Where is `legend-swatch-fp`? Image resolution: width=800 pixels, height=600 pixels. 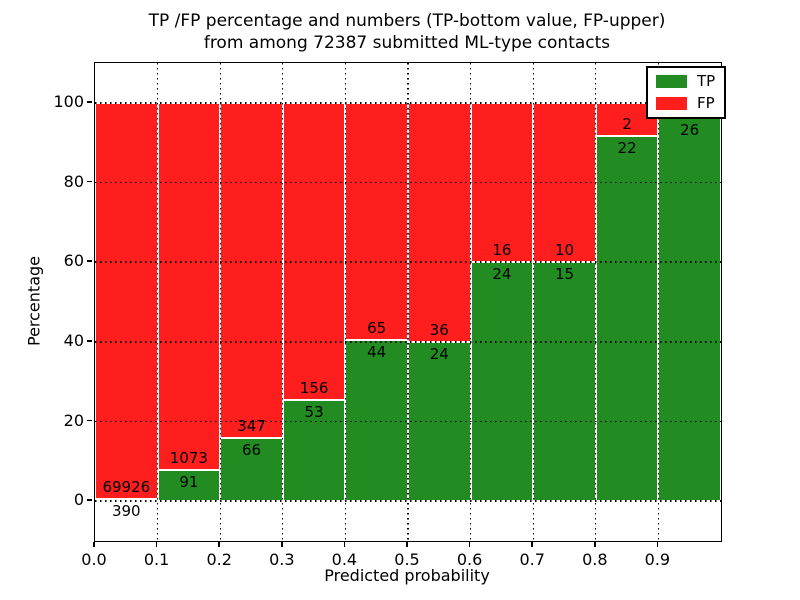
legend-swatch-fp is located at coordinates (671, 103).